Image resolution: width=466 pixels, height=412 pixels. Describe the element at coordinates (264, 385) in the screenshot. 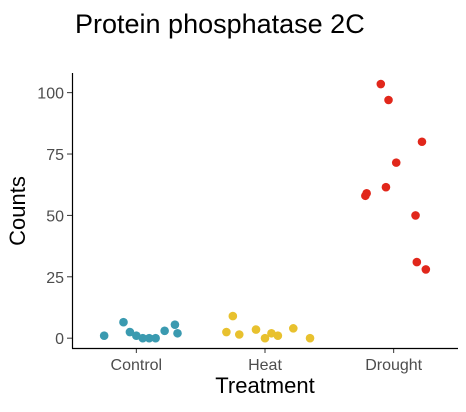

I see `x-axis-title: Treatment` at that location.